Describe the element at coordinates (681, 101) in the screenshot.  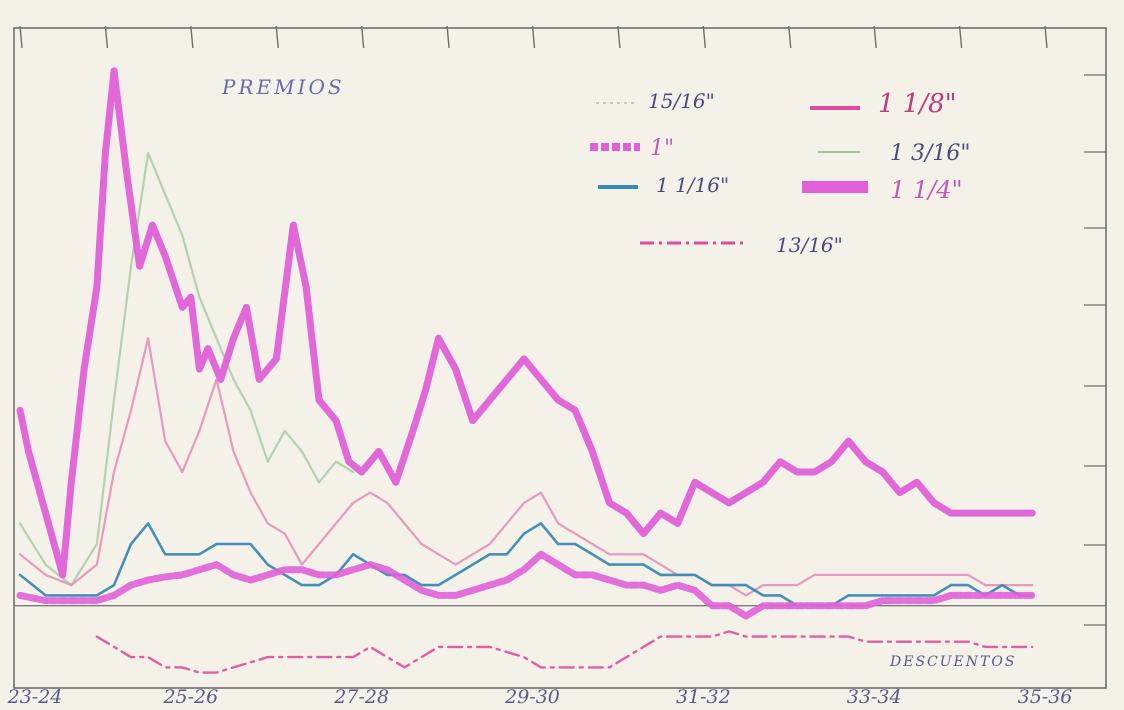
I see `legend-label-15-16: 15/16"` at that location.